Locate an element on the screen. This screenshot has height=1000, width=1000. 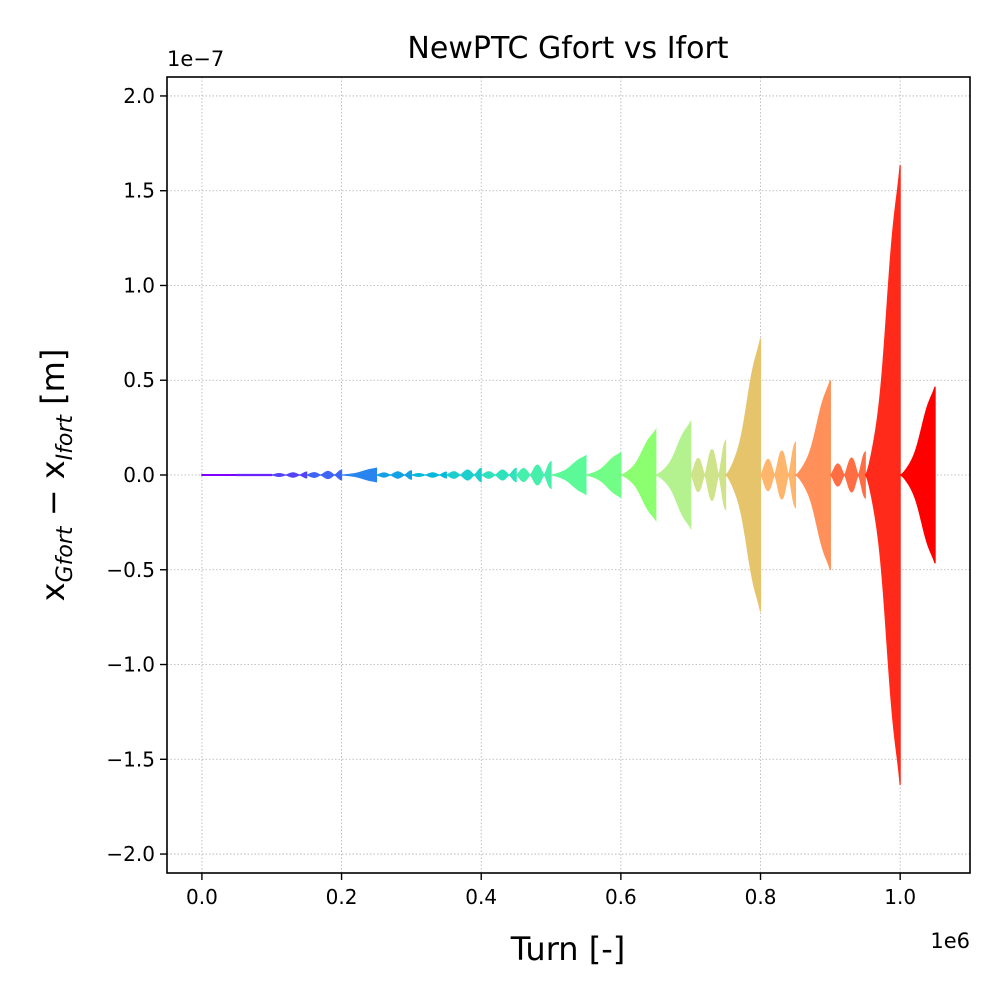
y-tick-label: −1.0 is located at coordinates (130, 665).